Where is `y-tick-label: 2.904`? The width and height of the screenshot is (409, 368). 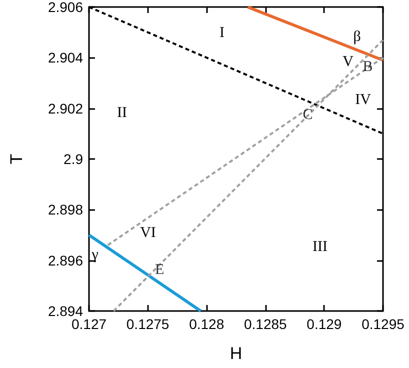
y-tick-label: 2.904 is located at coordinates (66, 58).